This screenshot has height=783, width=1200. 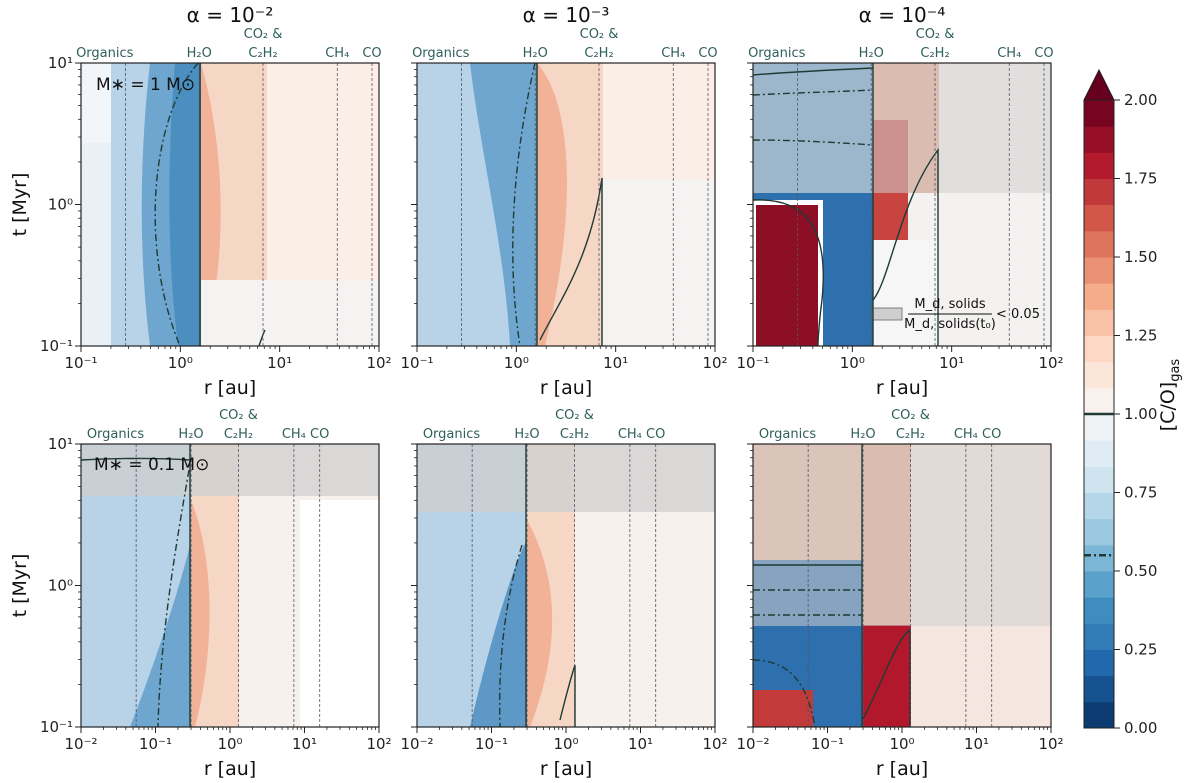 What do you see at coordinates (371, 53) in the screenshot?
I see `panel-0-snowline-label-4: CO` at bounding box center [371, 53].